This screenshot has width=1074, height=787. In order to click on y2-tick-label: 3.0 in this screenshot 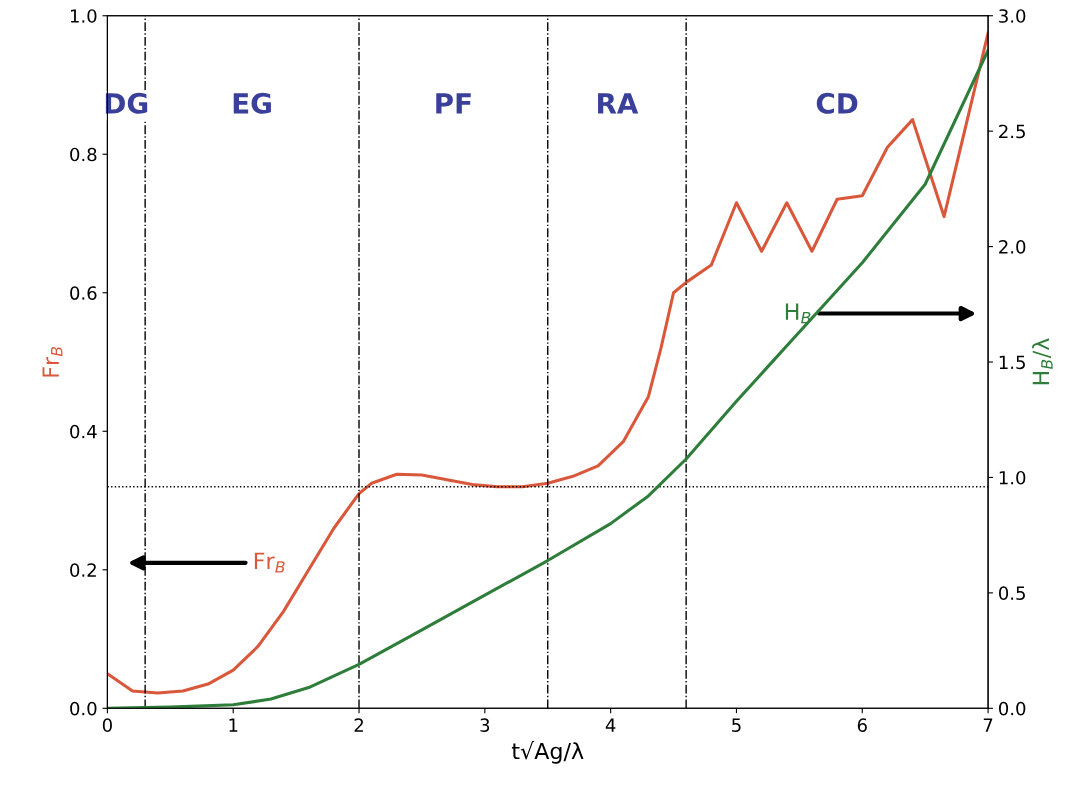, I will do `click(1012, 16)`.